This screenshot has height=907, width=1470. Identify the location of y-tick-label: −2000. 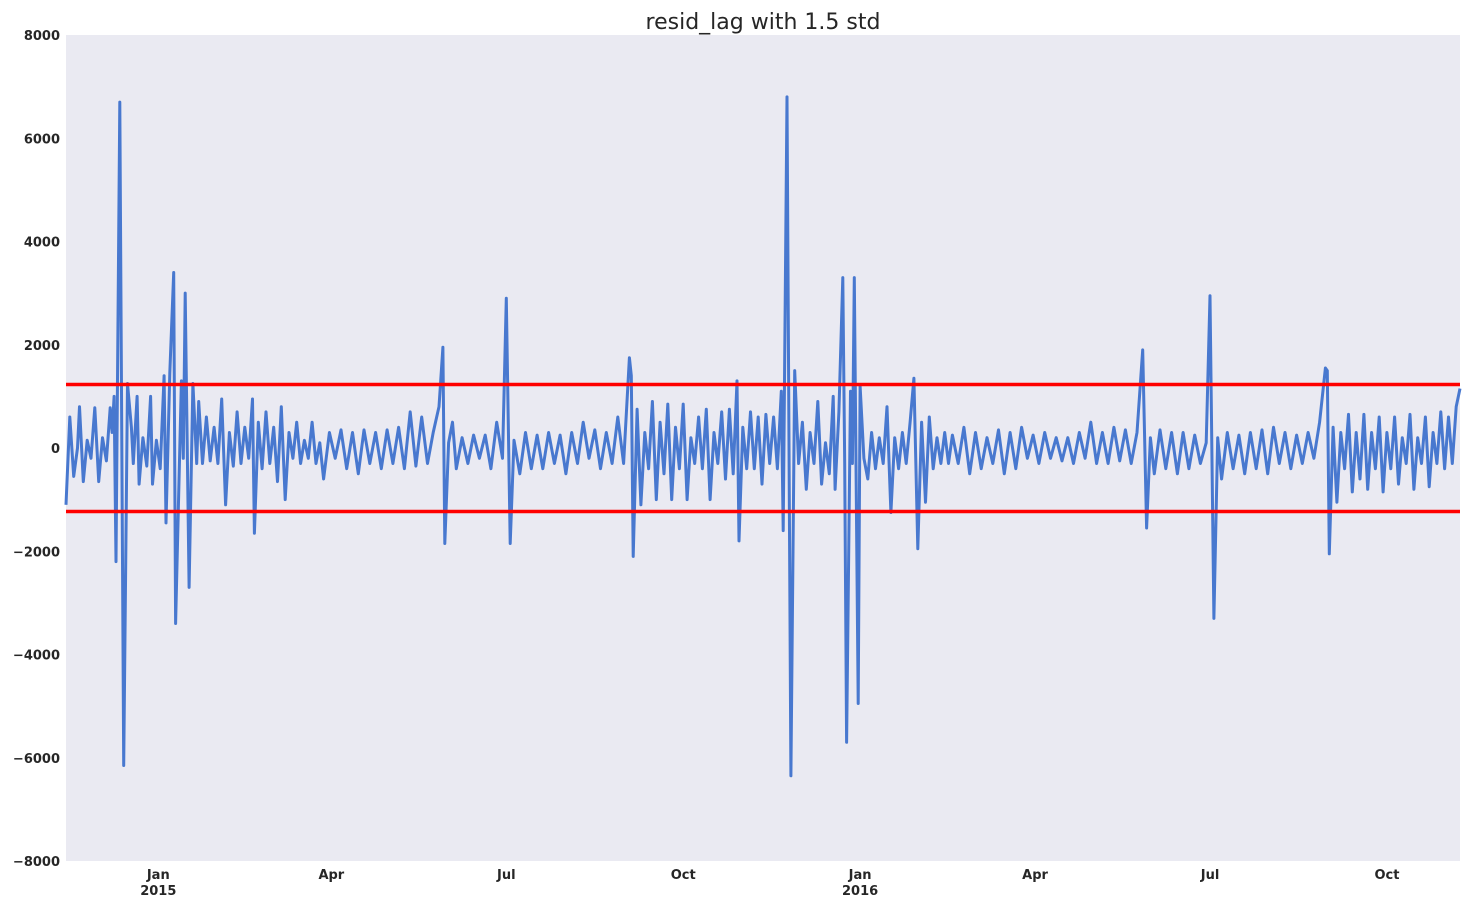
(36, 552).